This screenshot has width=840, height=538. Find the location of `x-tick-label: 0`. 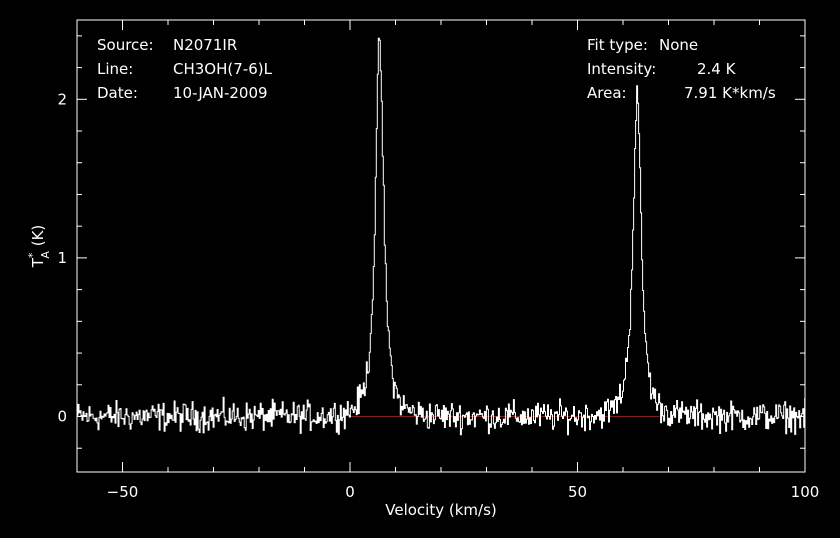

x-tick-label: 0 is located at coordinates (350, 492).